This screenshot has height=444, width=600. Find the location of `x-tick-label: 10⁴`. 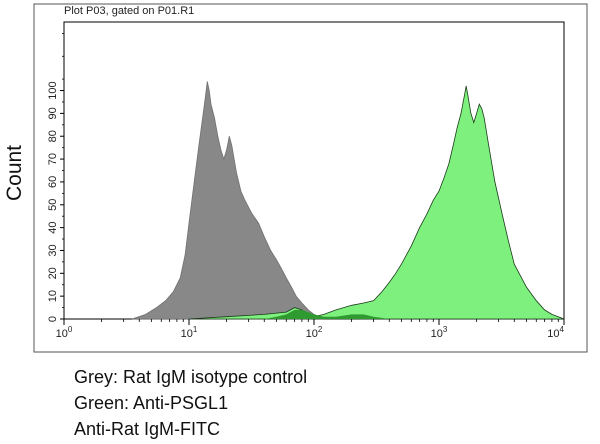

x-tick-label: 10⁴ is located at coordinates (555, 332).